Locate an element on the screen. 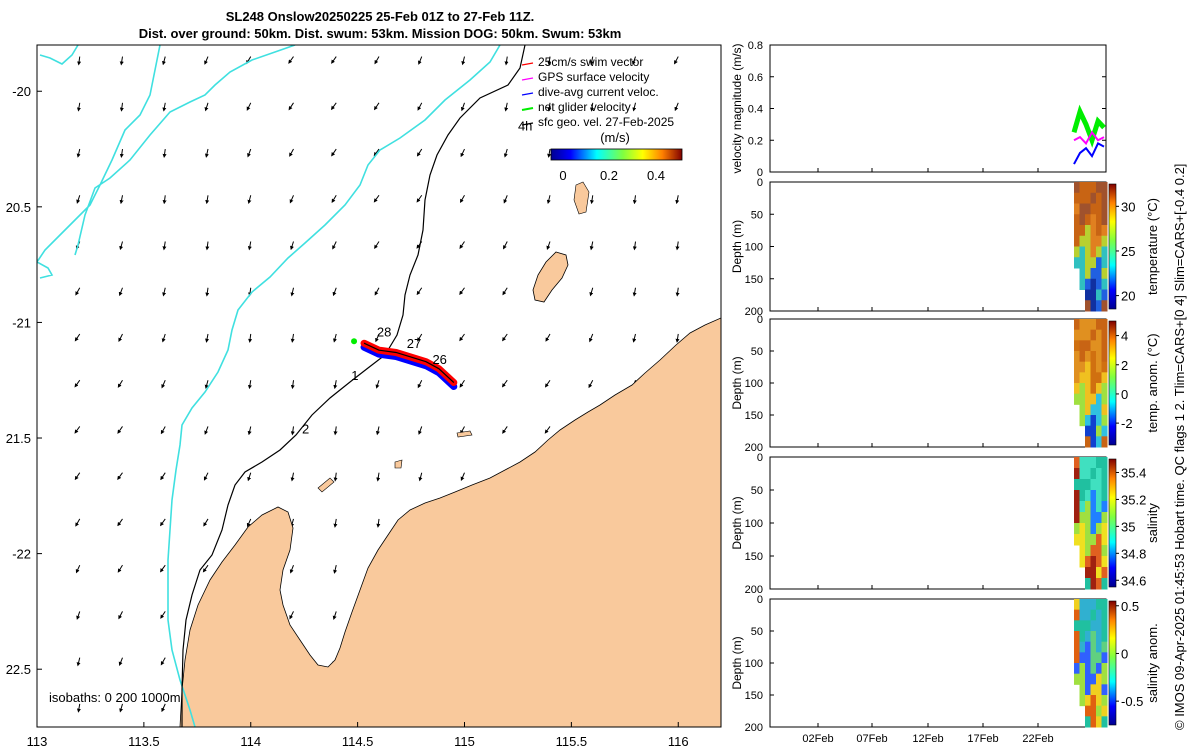  y-tick-label: 0.8 is located at coordinates (755, 46).